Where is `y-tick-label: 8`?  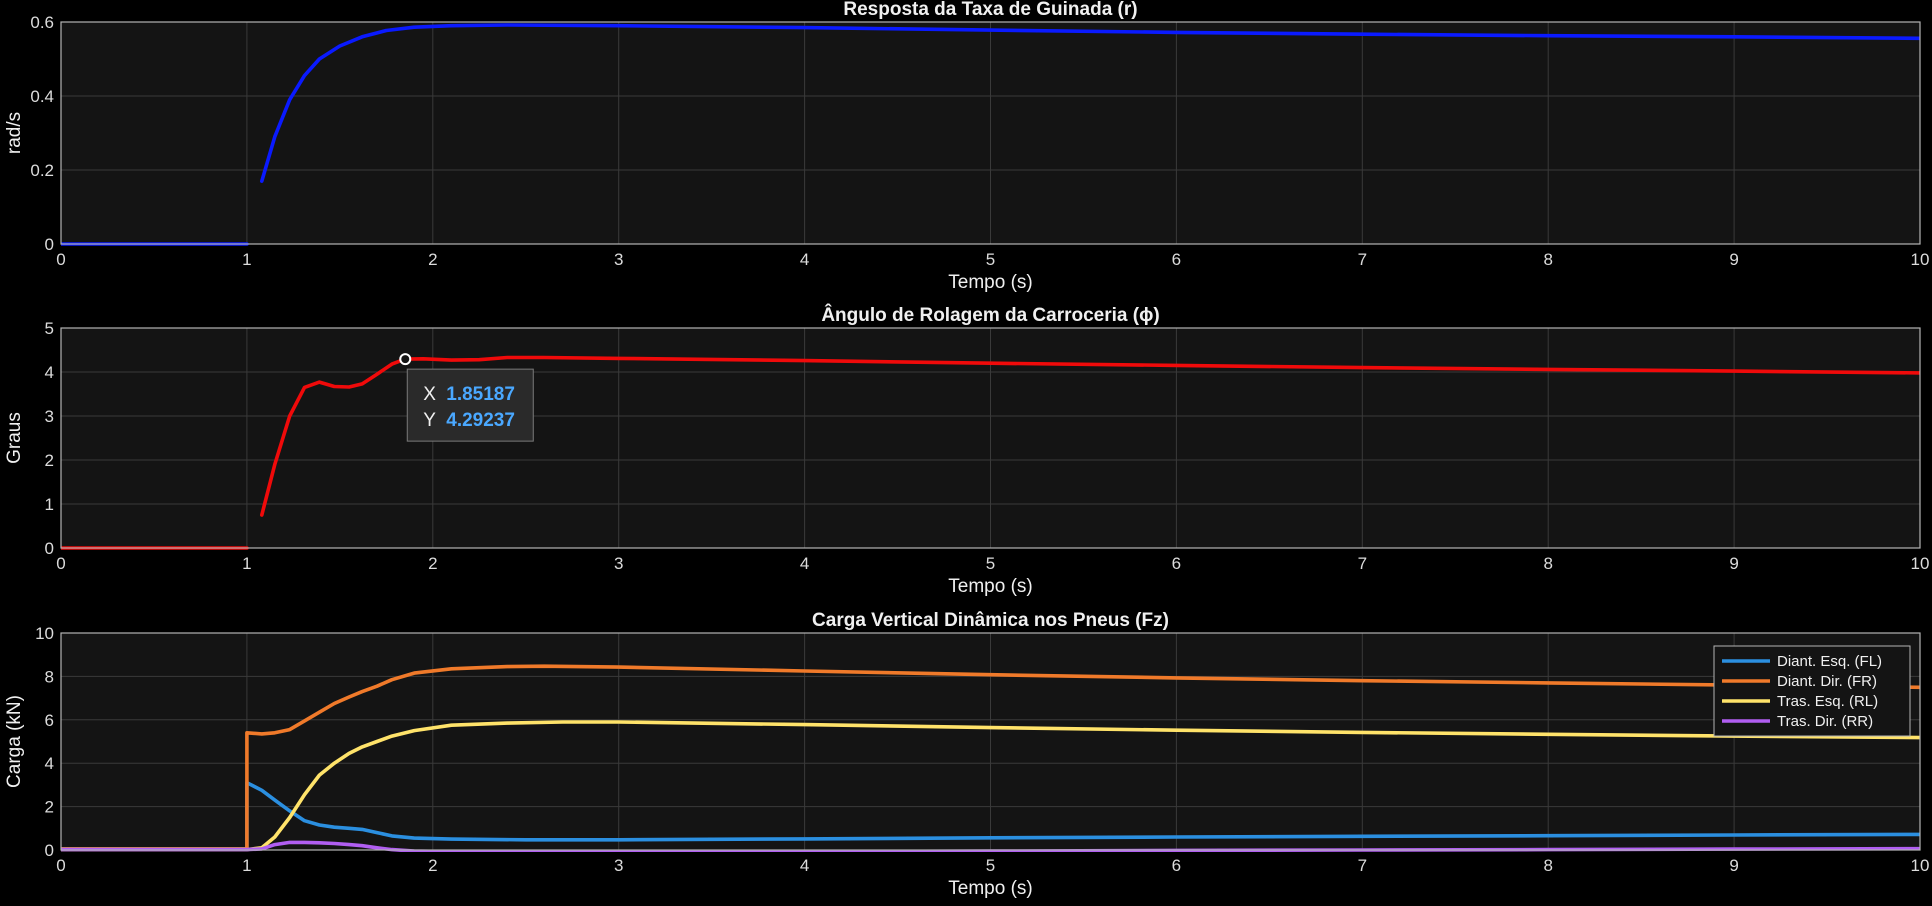 y-tick-label: 8 is located at coordinates (49, 676).